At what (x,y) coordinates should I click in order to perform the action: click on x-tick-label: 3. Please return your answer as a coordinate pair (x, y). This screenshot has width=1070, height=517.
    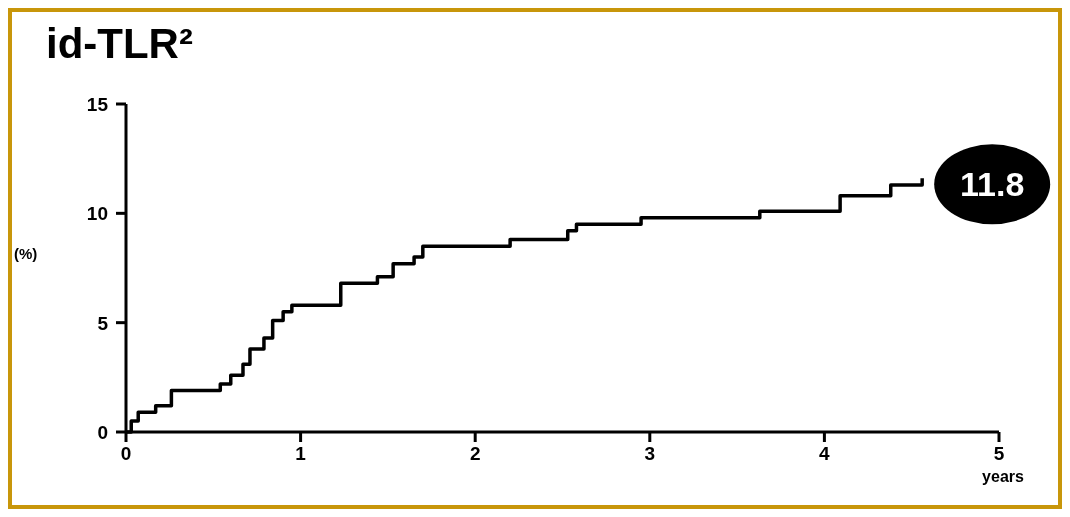
    Looking at the image, I should click on (650, 453).